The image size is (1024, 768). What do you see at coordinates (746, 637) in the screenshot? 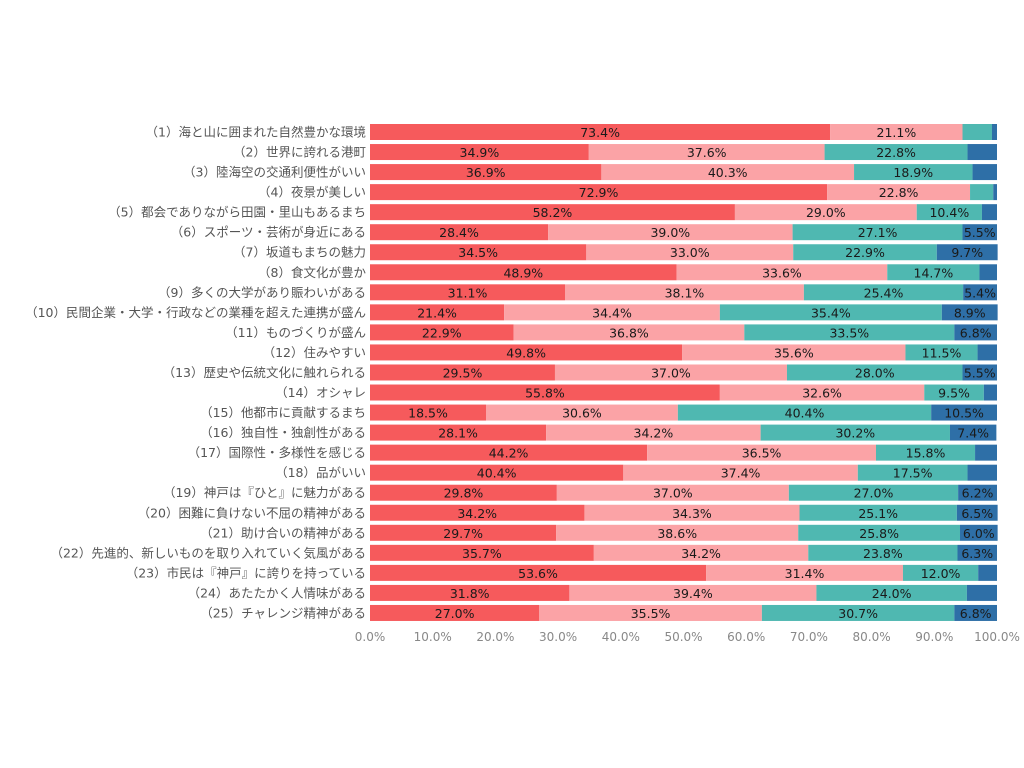
I see `x-tick-label: 60.0%` at bounding box center [746, 637].